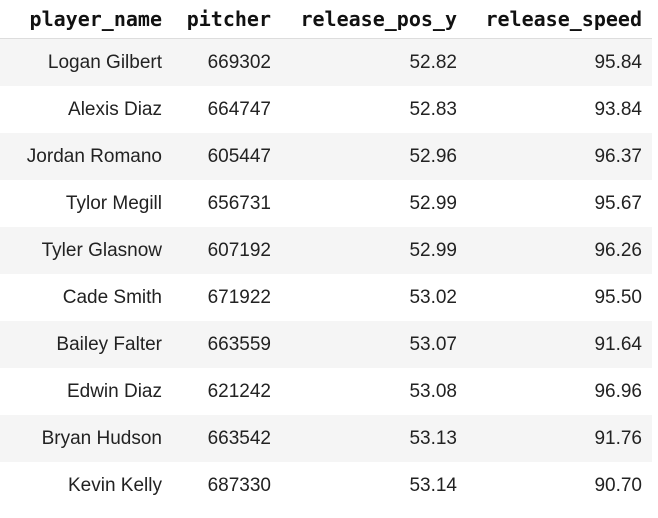 The height and width of the screenshot is (518, 658). Describe the element at coordinates (326, 344) in the screenshot. I see `table-row: Bailey Falter 663559 53.07 91.64` at that location.